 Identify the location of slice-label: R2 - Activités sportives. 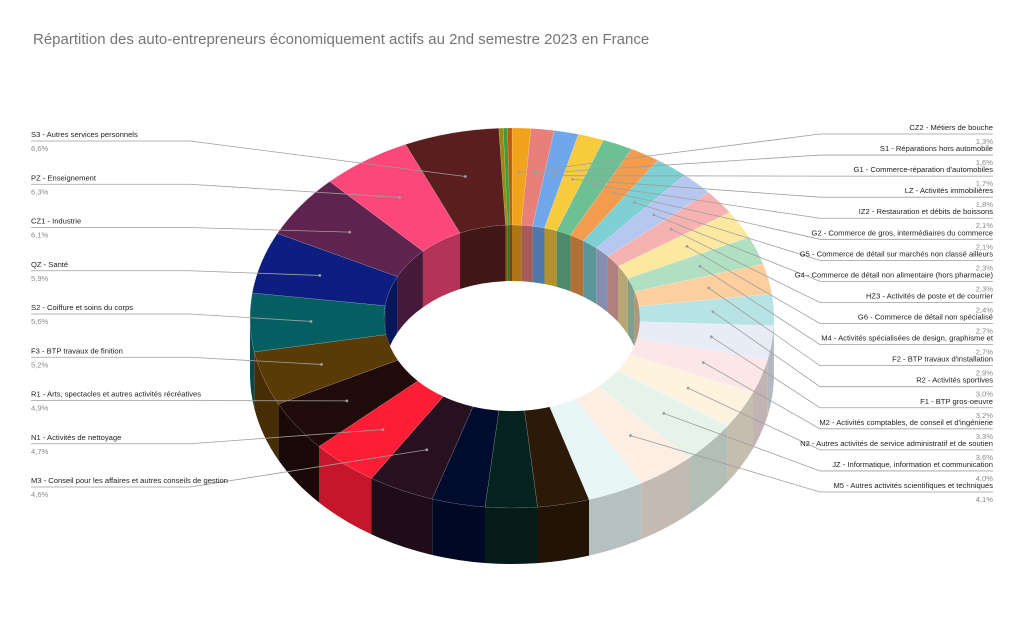
(954, 380).